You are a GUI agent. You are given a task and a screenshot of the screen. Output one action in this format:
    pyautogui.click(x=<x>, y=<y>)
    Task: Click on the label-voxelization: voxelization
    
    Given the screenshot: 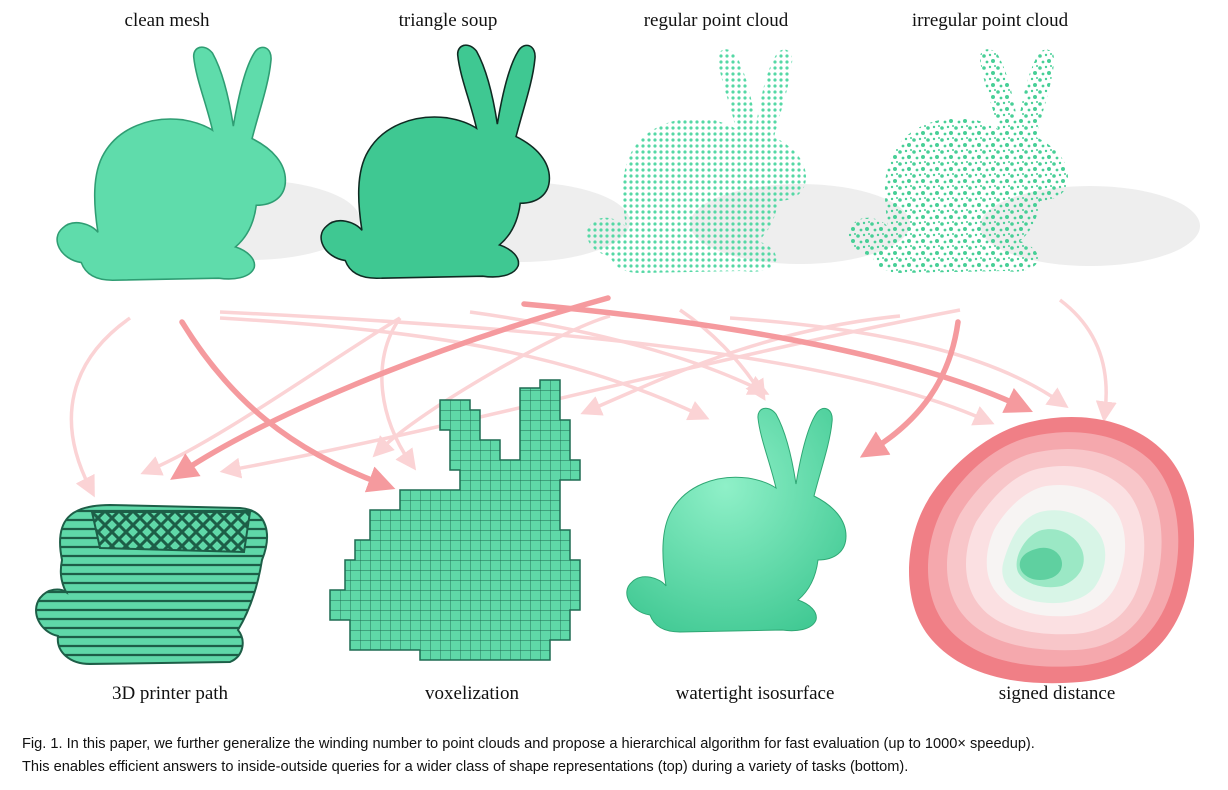 What is the action you would take?
    pyautogui.click(x=472, y=693)
    